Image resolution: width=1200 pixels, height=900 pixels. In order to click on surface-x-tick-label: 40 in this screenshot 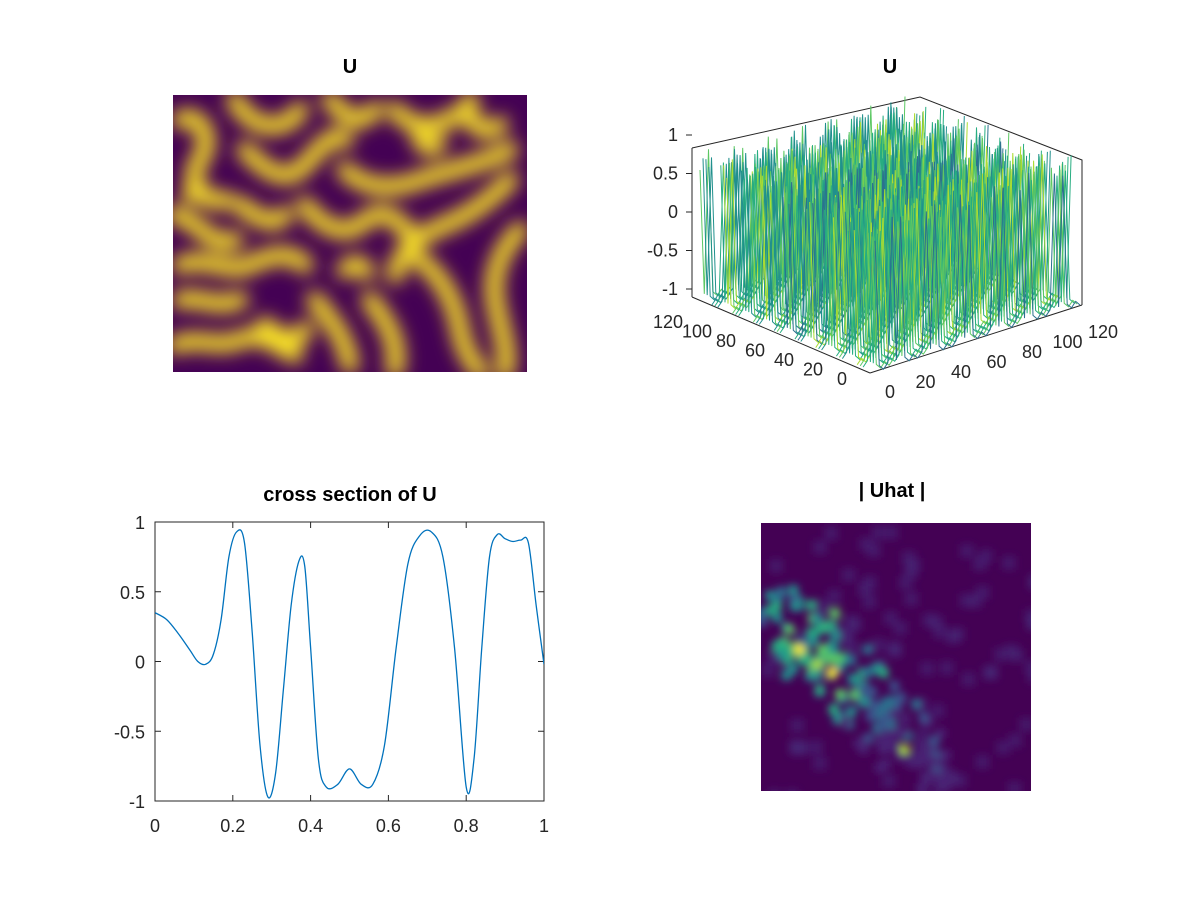, I will do `click(961, 372)`.